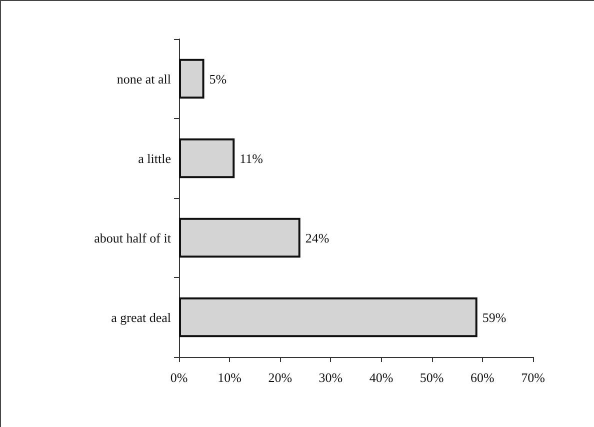 This screenshot has height=427, width=594. I want to click on data-label: 24%, so click(317, 238).